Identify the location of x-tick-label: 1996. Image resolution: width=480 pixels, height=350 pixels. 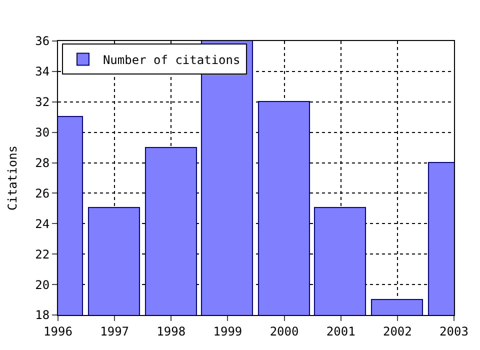
(58, 331).